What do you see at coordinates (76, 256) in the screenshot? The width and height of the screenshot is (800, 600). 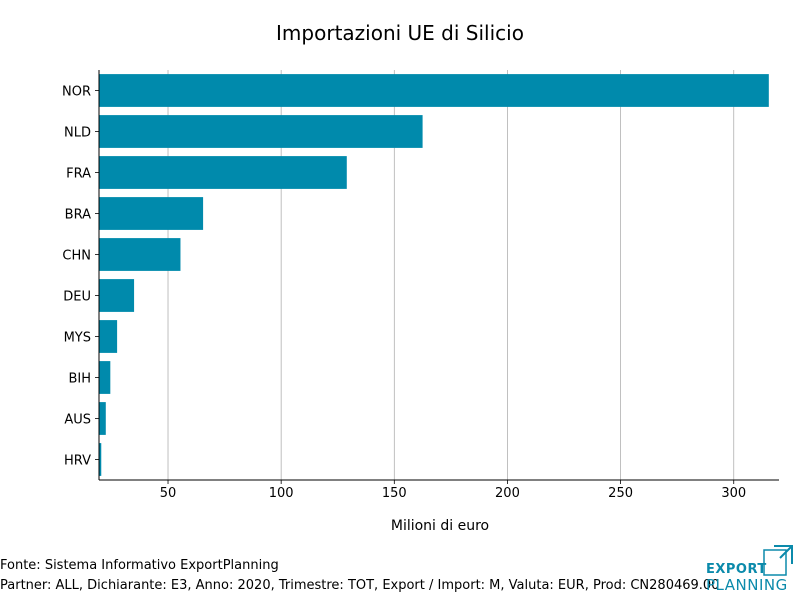 I see `y-tick-label: CHN` at bounding box center [76, 256].